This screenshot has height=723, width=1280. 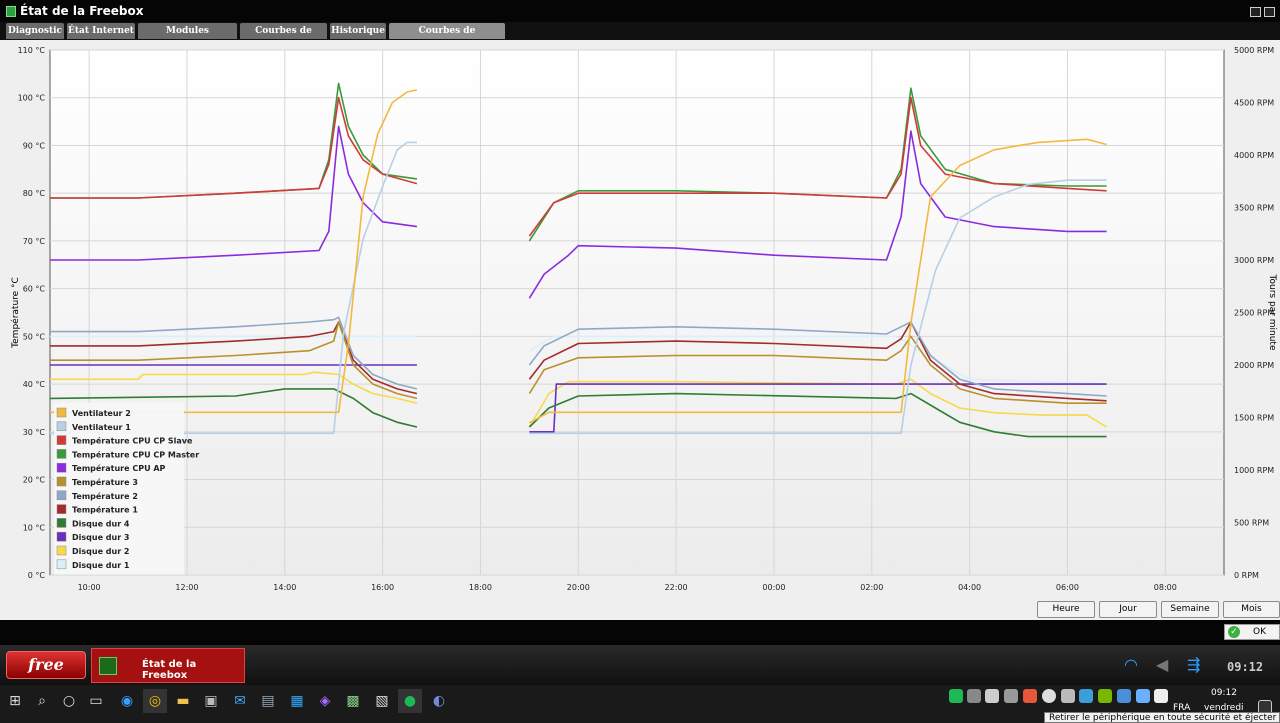 I want to click on windows-start-icon: ⊞, so click(x=15, y=701).